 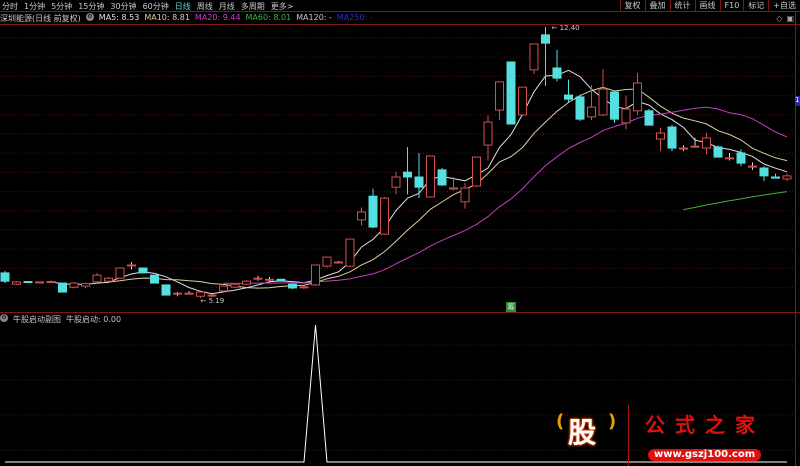 I want to click on right-price-tag: 1, so click(x=797, y=101).